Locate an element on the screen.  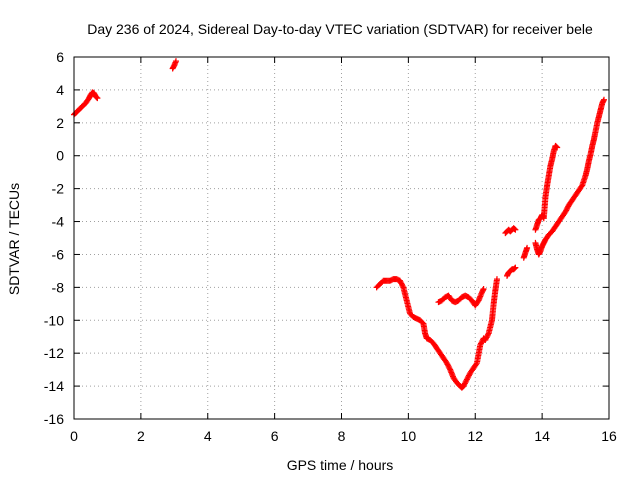
y-tick-label: -14 is located at coordinates (54, 386).